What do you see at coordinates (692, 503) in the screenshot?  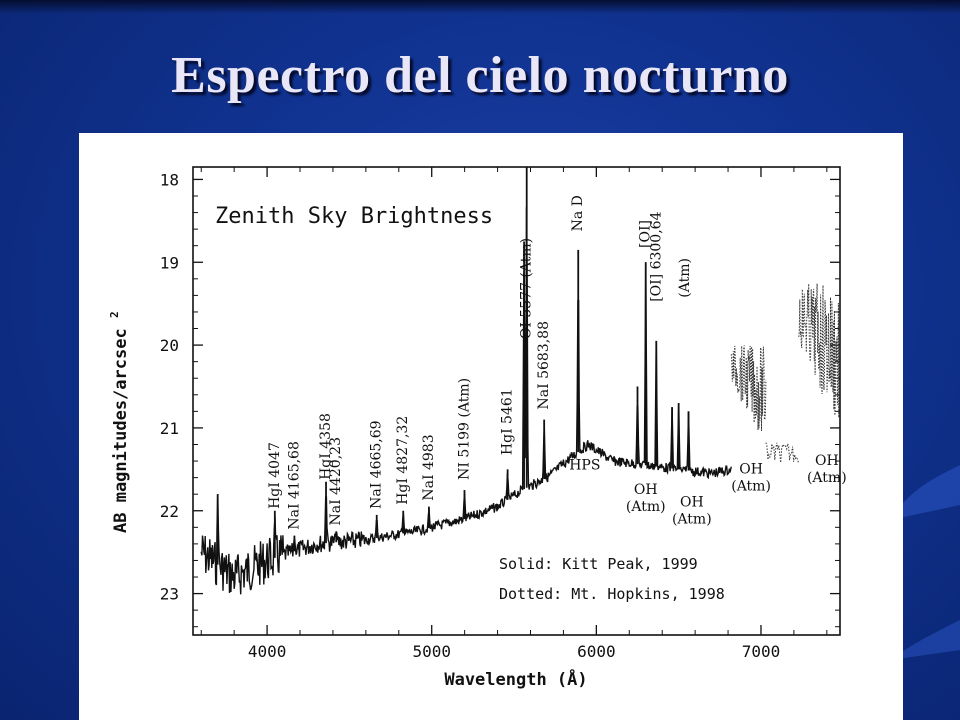 I see `annotation-17: OH` at bounding box center [692, 503].